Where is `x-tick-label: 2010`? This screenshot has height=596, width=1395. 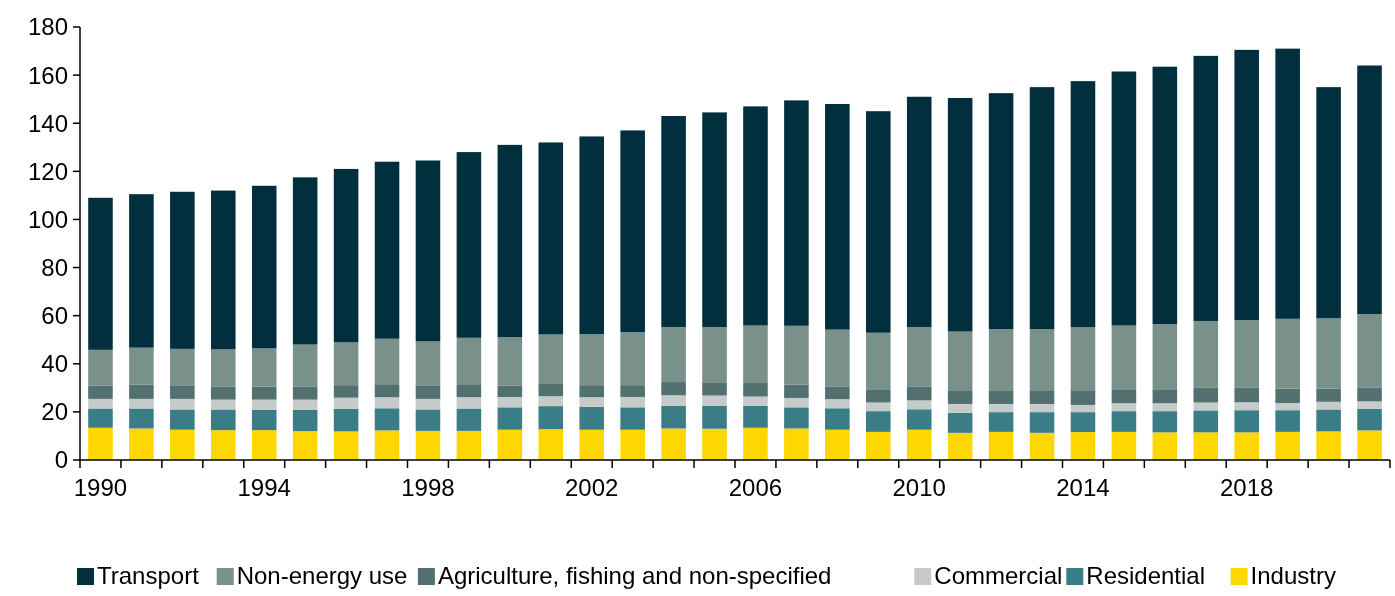 x-tick-label: 2010 is located at coordinates (919, 487).